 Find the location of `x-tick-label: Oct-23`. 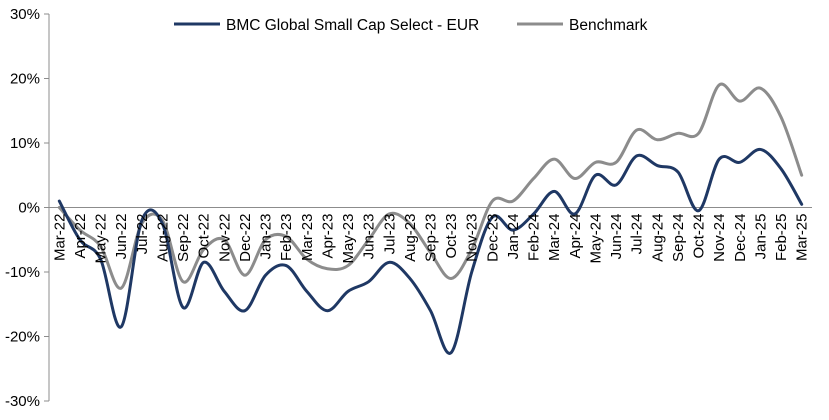

x-tick-label: Oct-23 is located at coordinates (451, 235).